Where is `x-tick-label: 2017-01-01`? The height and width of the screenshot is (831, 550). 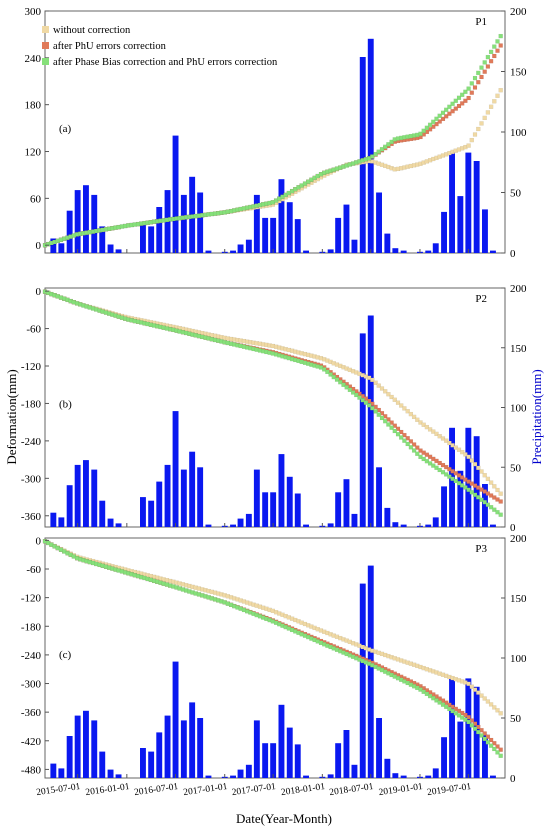 x-tick-label: 2017-01-01 is located at coordinates (206, 790).